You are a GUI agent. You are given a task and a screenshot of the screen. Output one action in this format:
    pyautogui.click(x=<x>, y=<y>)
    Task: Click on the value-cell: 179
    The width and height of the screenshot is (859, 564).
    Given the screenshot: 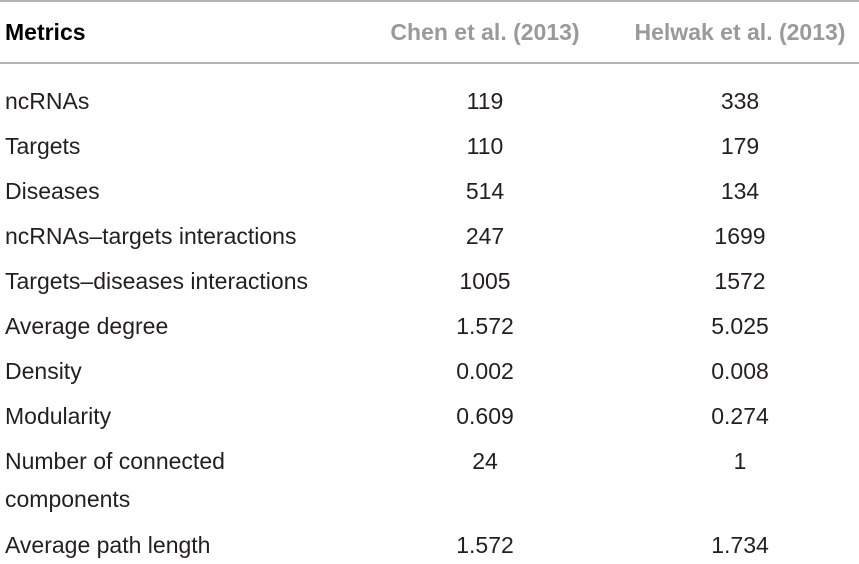 What is the action you would take?
    pyautogui.click(x=740, y=146)
    